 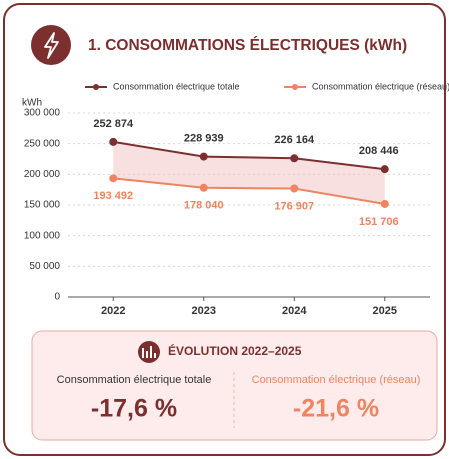 I want to click on lightning, so click(x=51, y=45).